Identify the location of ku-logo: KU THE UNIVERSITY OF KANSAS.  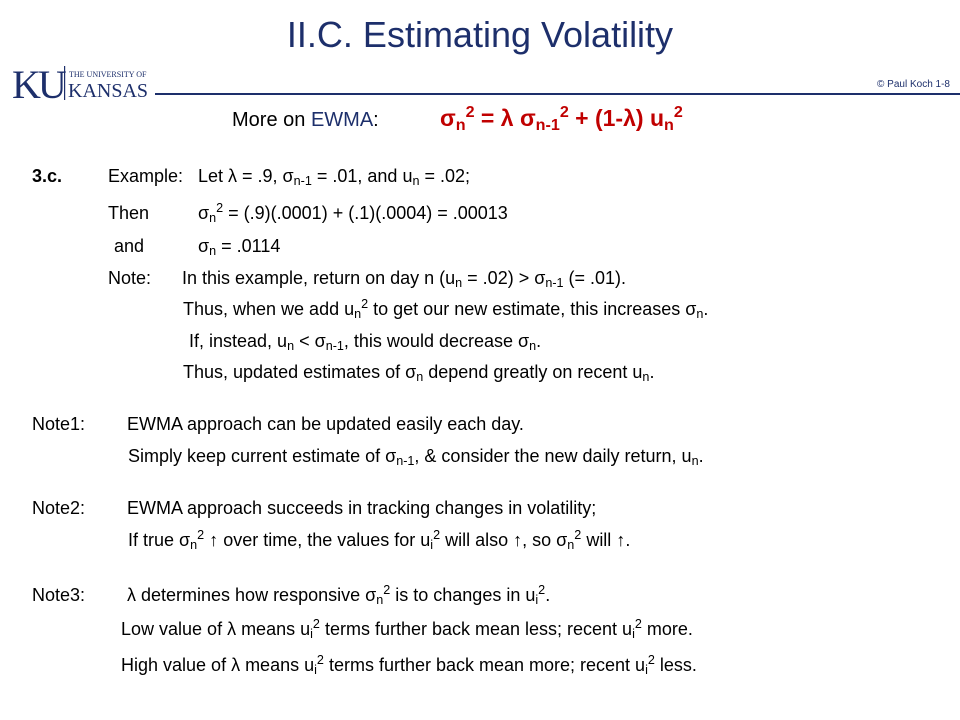
(80, 83).